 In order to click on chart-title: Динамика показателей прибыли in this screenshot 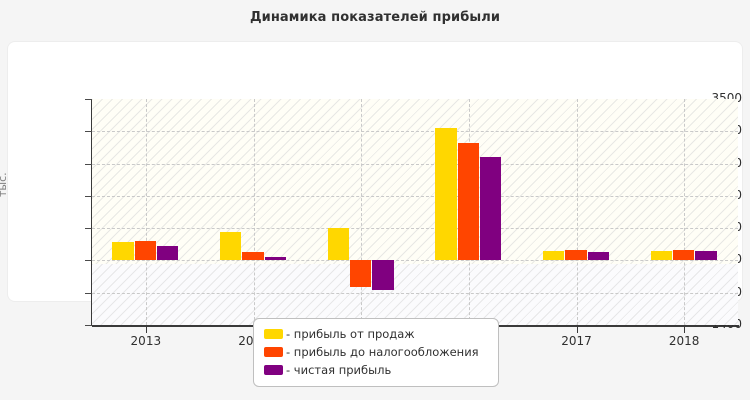, I will do `click(375, 17)`.